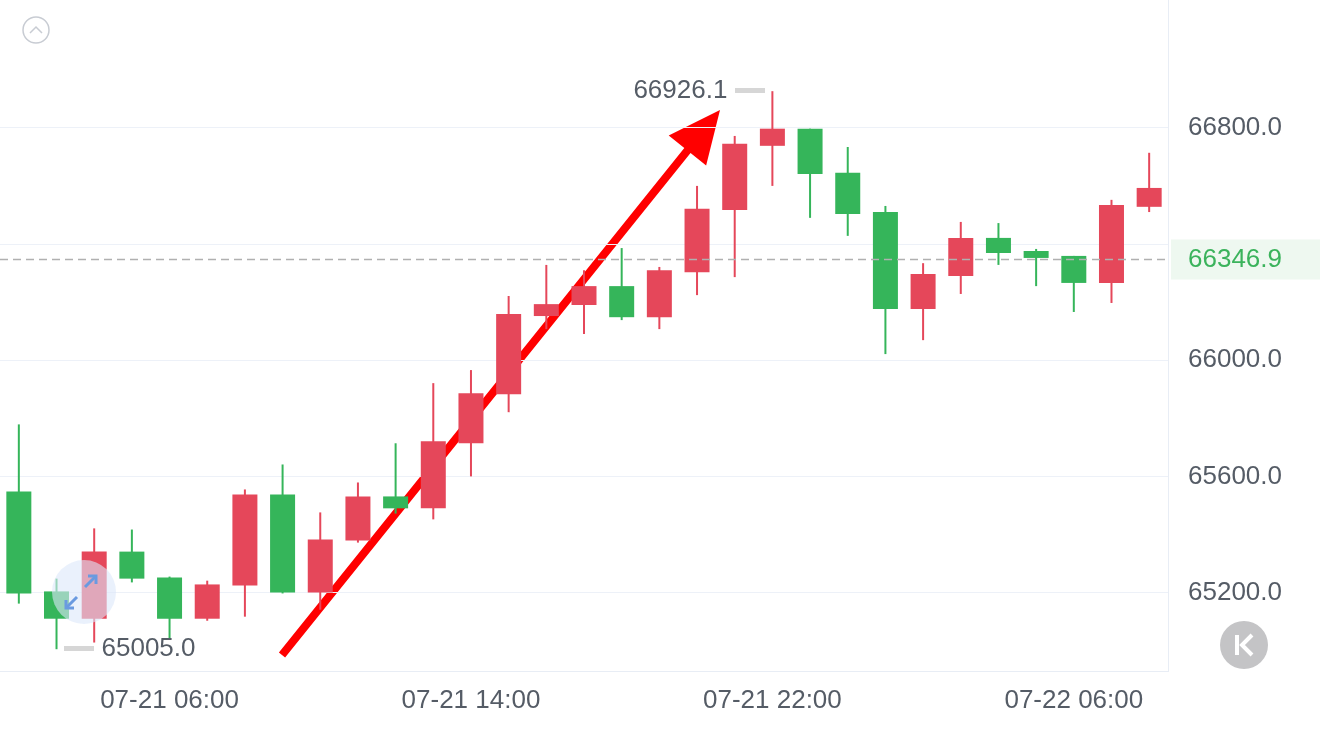 This screenshot has width=1320, height=746. What do you see at coordinates (1235, 474) in the screenshot?
I see `y-tick-label: 65600.0` at bounding box center [1235, 474].